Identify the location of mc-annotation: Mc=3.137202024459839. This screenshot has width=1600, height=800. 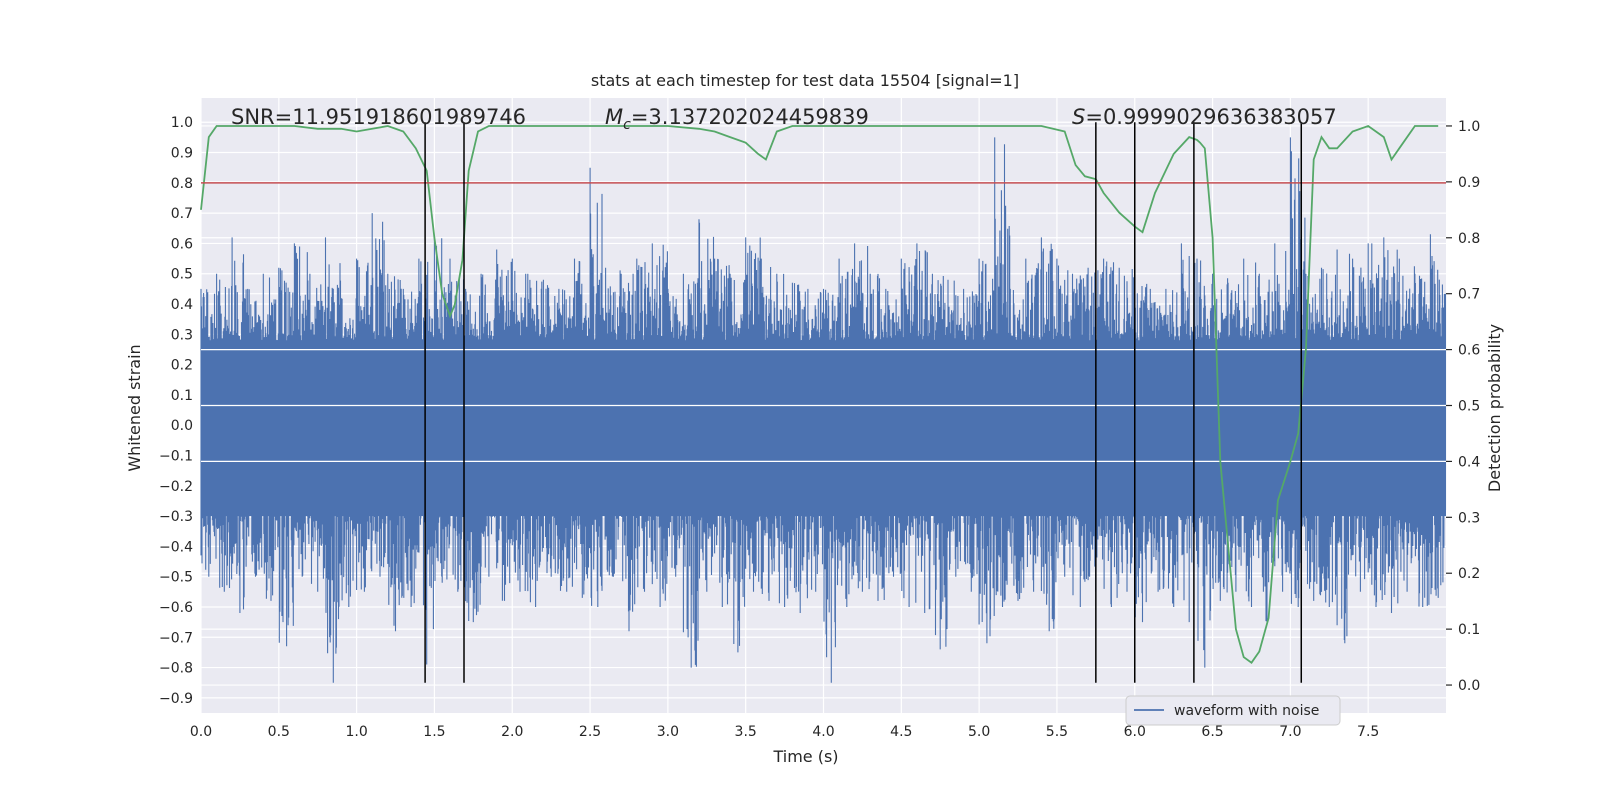
(737, 119).